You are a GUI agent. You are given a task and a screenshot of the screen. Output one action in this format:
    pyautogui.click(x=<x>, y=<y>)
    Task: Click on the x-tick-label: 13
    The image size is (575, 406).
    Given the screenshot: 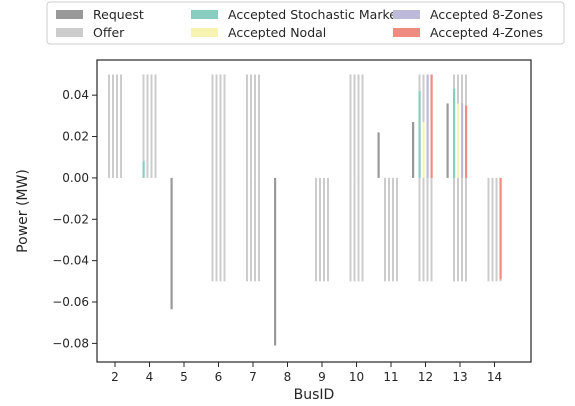 What is the action you would take?
    pyautogui.click(x=459, y=377)
    